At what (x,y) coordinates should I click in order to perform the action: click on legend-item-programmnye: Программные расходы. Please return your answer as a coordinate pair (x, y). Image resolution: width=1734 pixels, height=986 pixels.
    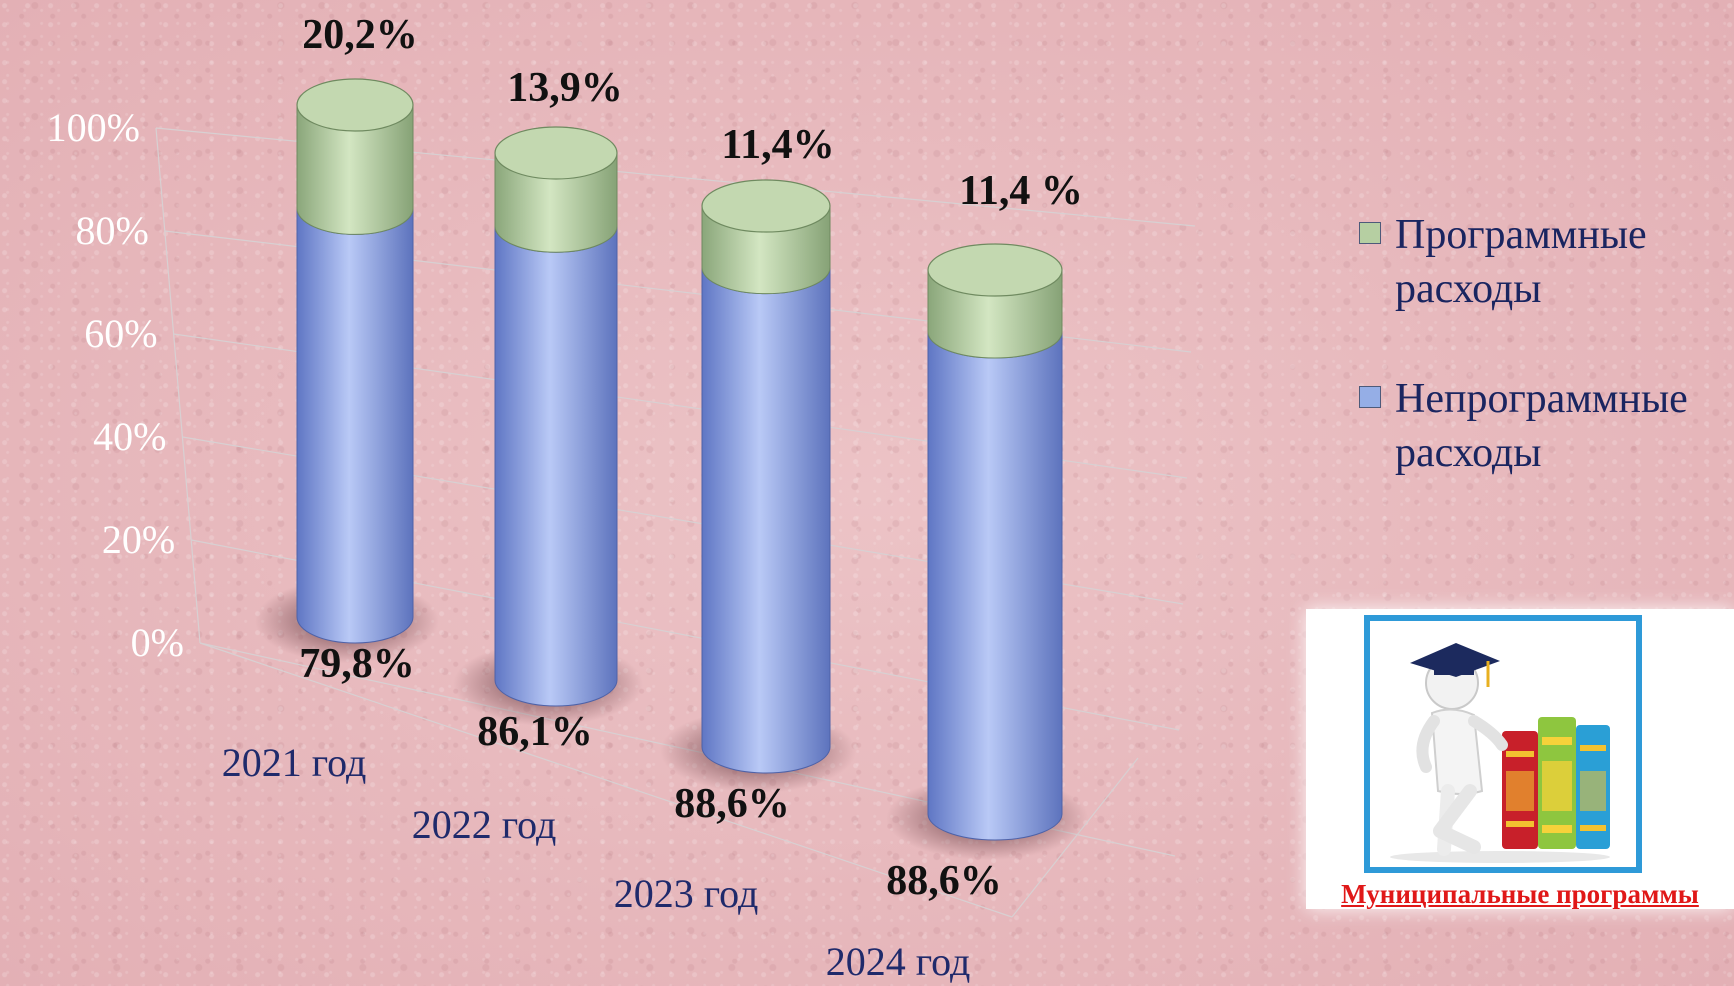
    Looking at the image, I should click on (1544, 262).